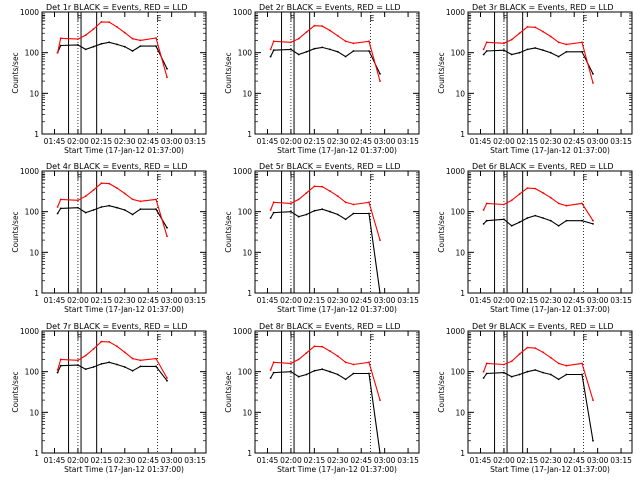 Image resolution: width=640 pixels, height=480 pixels. I want to click on chart-title: Det 4r BLACK = Events, RED = LLD, so click(117, 166).